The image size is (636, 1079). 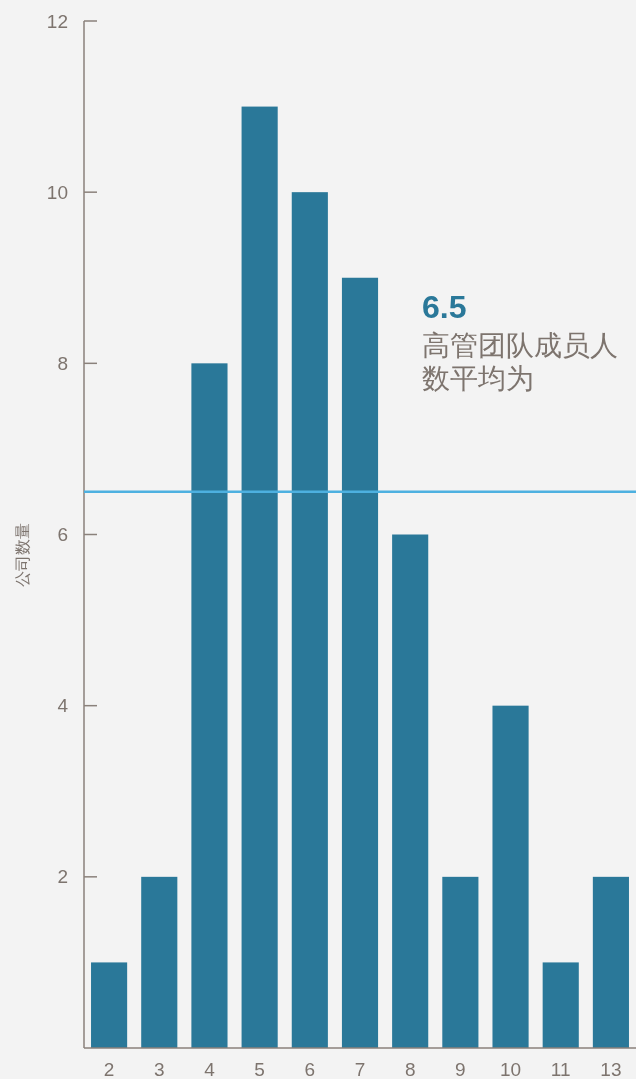 What do you see at coordinates (444, 307) in the screenshot?
I see `annotation: 6.5` at bounding box center [444, 307].